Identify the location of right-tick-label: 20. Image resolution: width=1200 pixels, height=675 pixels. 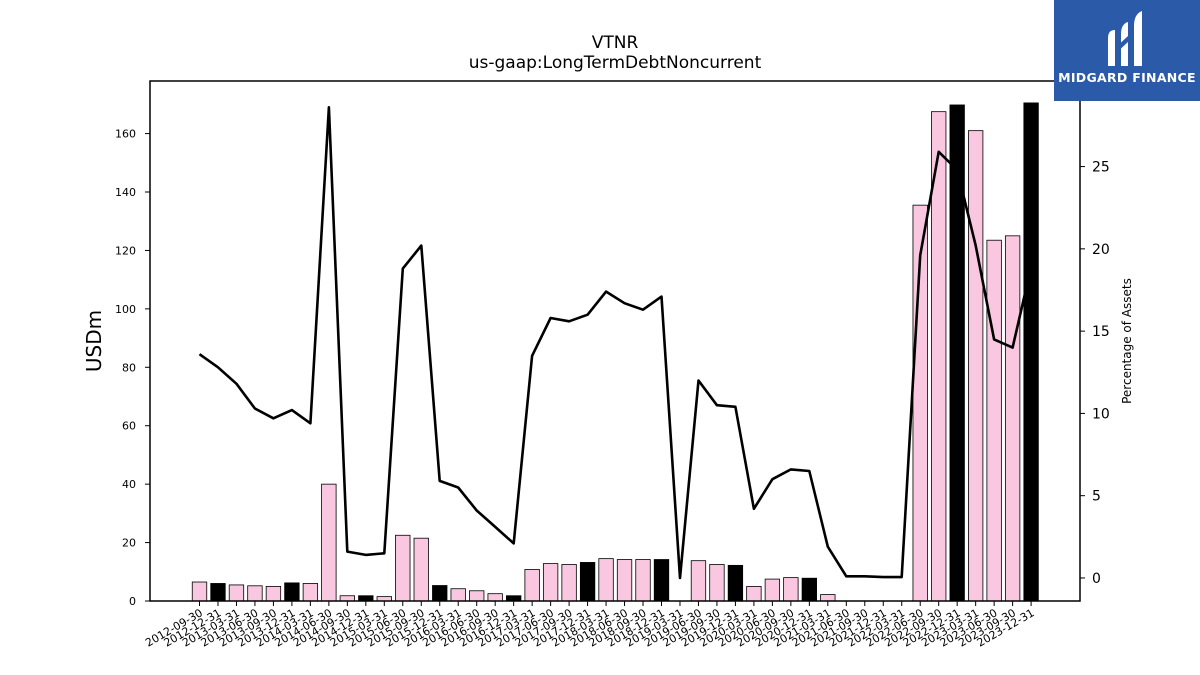
(1101, 250).